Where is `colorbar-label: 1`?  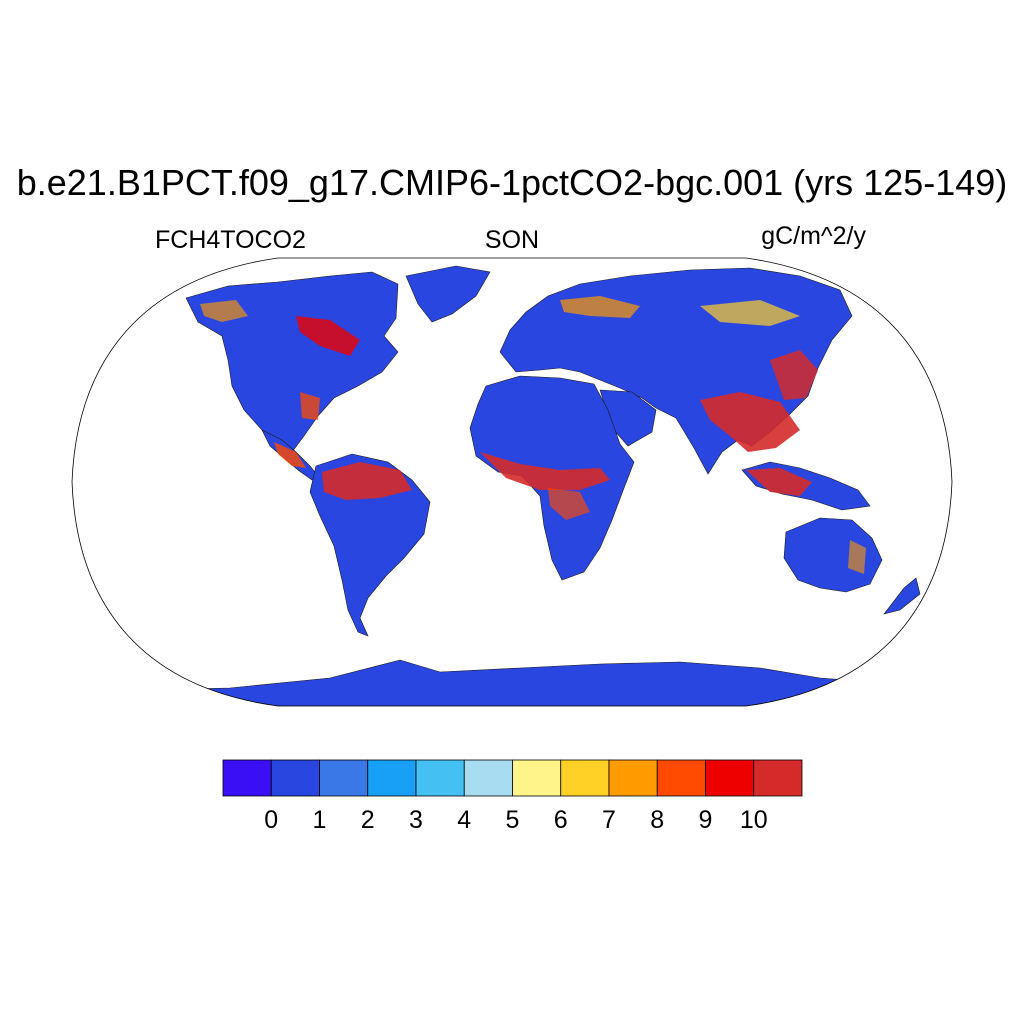
colorbar-label: 1 is located at coordinates (320, 820).